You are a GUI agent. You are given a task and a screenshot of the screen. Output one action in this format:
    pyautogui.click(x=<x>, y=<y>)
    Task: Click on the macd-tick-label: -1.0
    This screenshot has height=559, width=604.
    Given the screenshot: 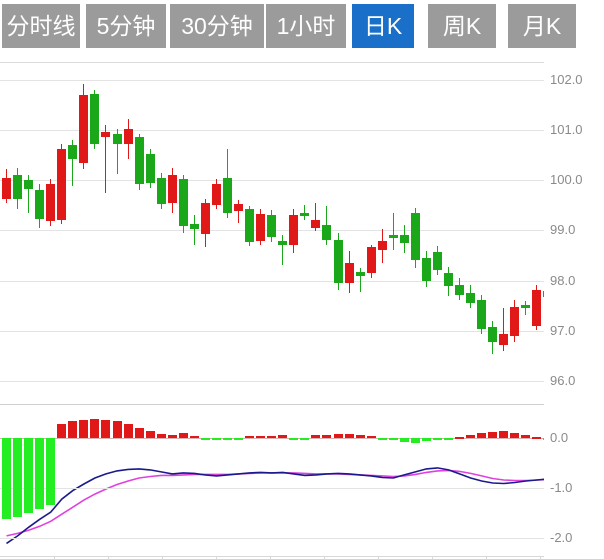 What is the action you would take?
    pyautogui.click(x=561, y=487)
    